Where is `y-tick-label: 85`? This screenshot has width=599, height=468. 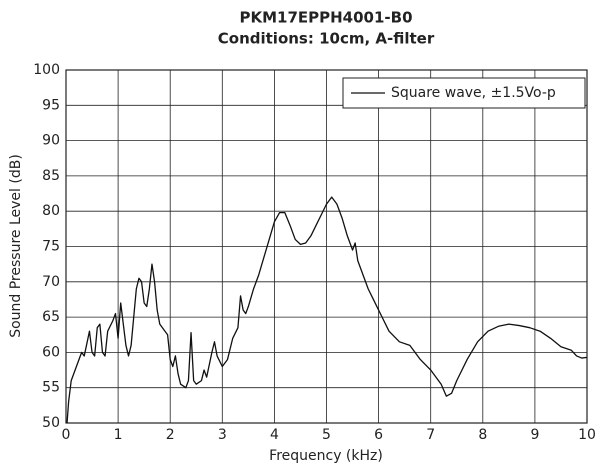
y-tick-label: 85 is located at coordinates (51, 176).